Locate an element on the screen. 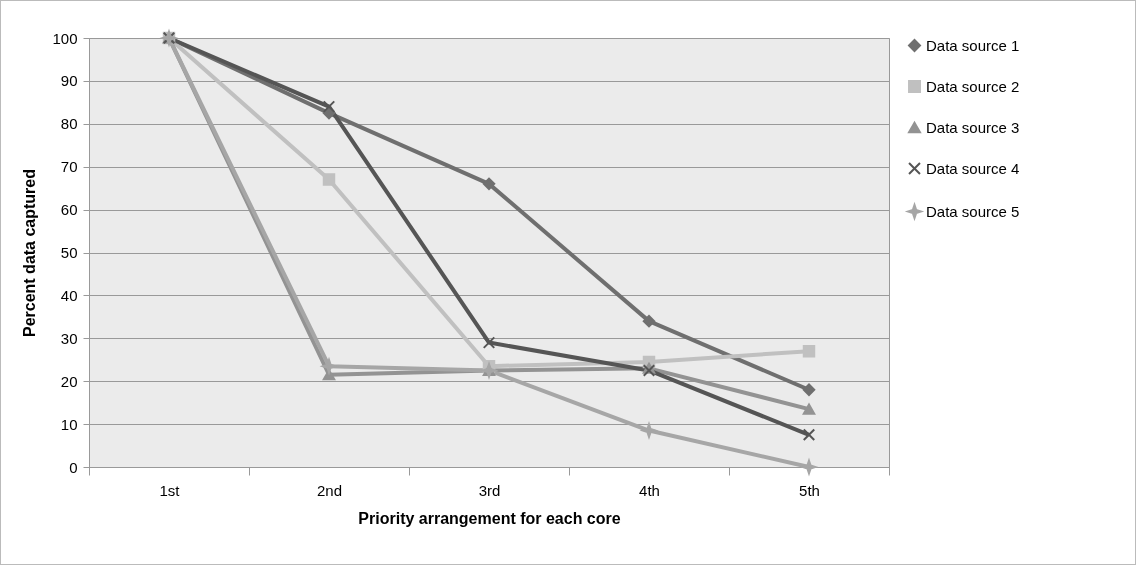  y-tick-label: 70 is located at coordinates (69, 167).